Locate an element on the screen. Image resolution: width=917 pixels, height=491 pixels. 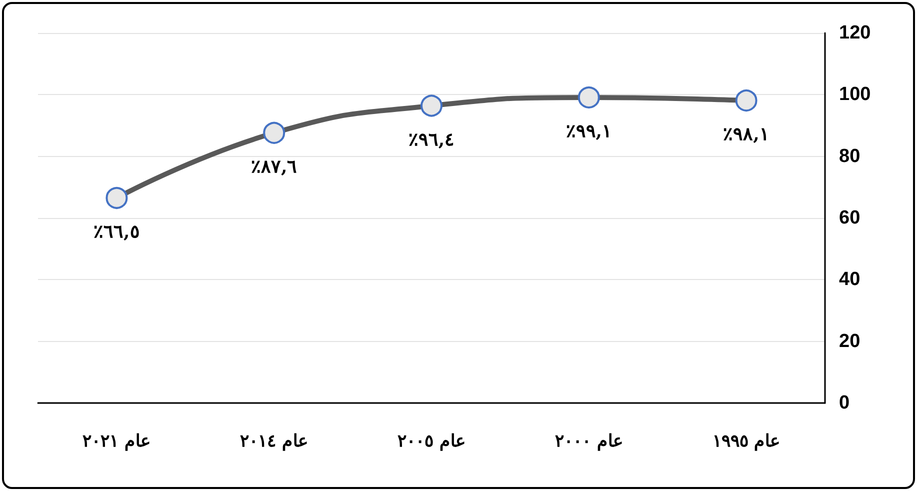
y-tick-label: 20 is located at coordinates (849, 341).